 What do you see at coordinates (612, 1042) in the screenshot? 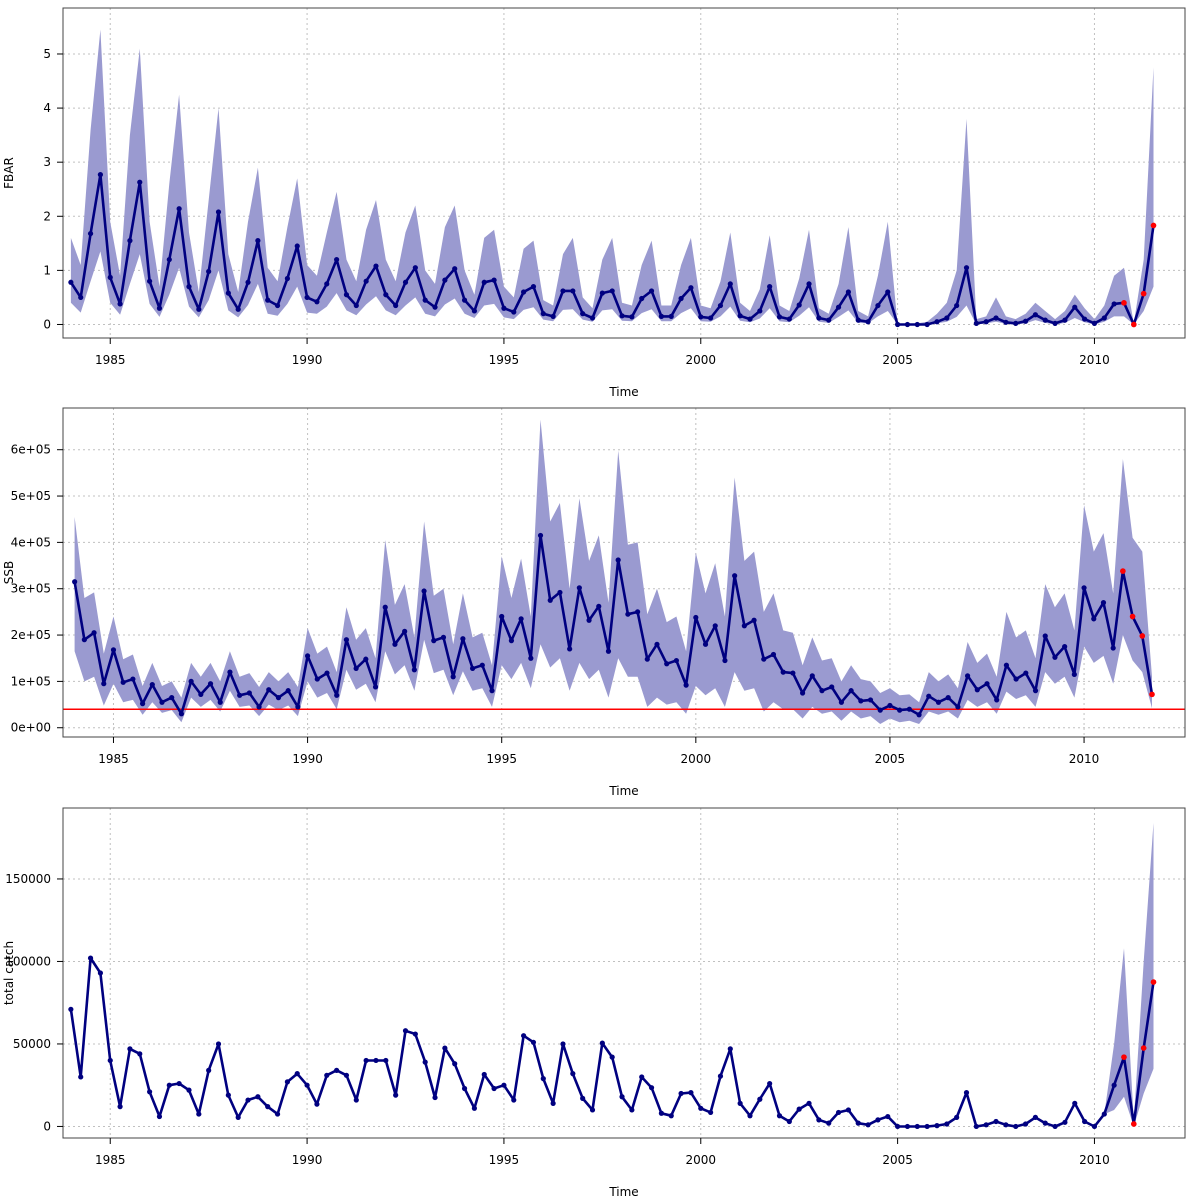
I see `series-line` at bounding box center [612, 1042].